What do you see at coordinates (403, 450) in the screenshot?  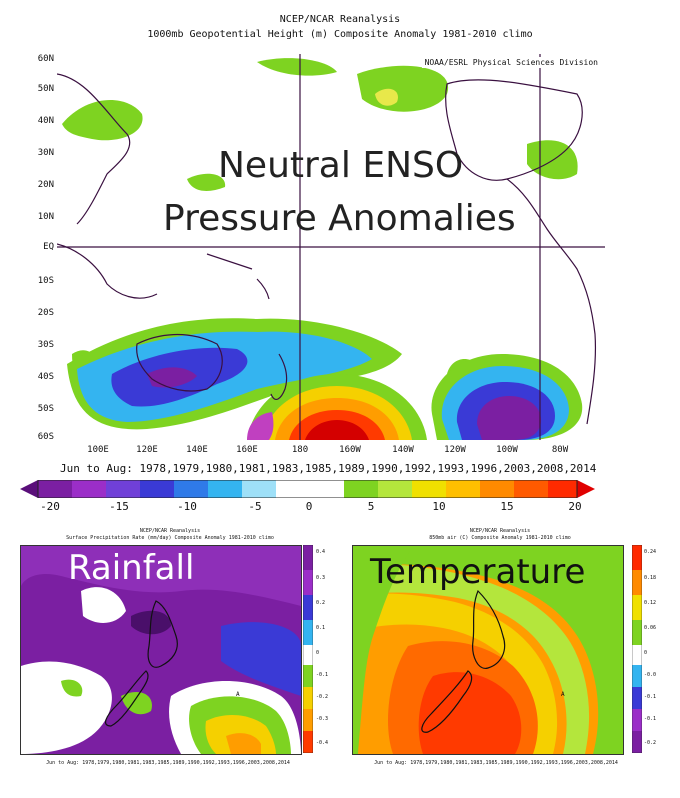 I see `lon-label: 140W` at bounding box center [403, 450].